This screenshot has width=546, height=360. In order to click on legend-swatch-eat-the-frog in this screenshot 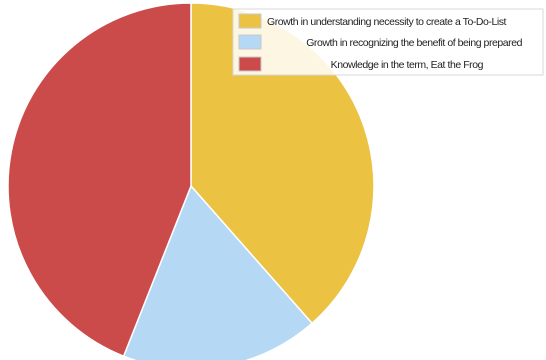, I will do `click(250, 64)`.